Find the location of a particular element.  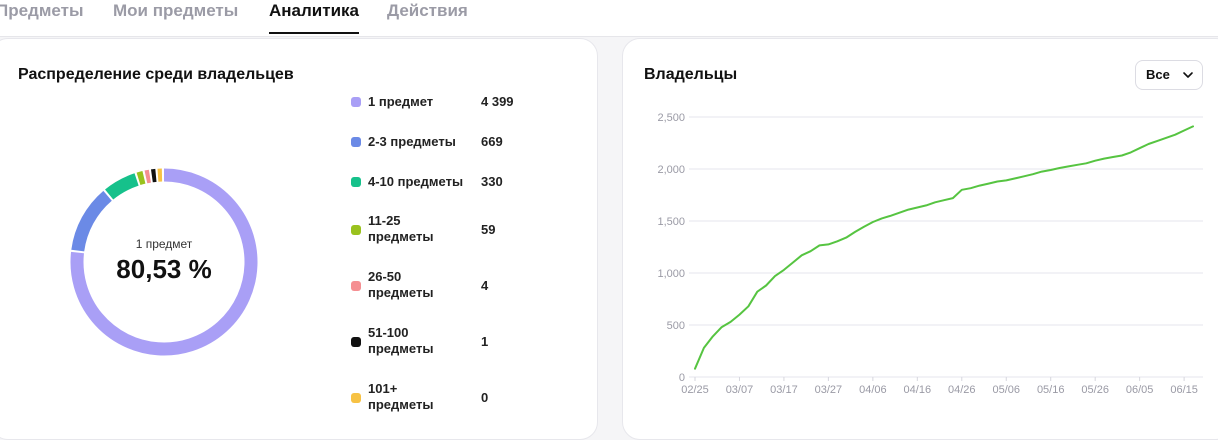

period-filter-dropdown: Все is located at coordinates (1169, 75).